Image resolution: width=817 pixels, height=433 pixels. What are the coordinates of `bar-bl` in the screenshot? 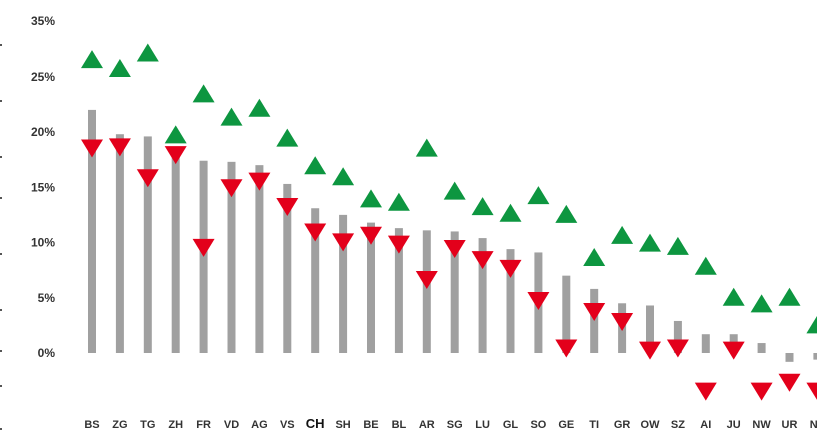 It's located at (398, 290).